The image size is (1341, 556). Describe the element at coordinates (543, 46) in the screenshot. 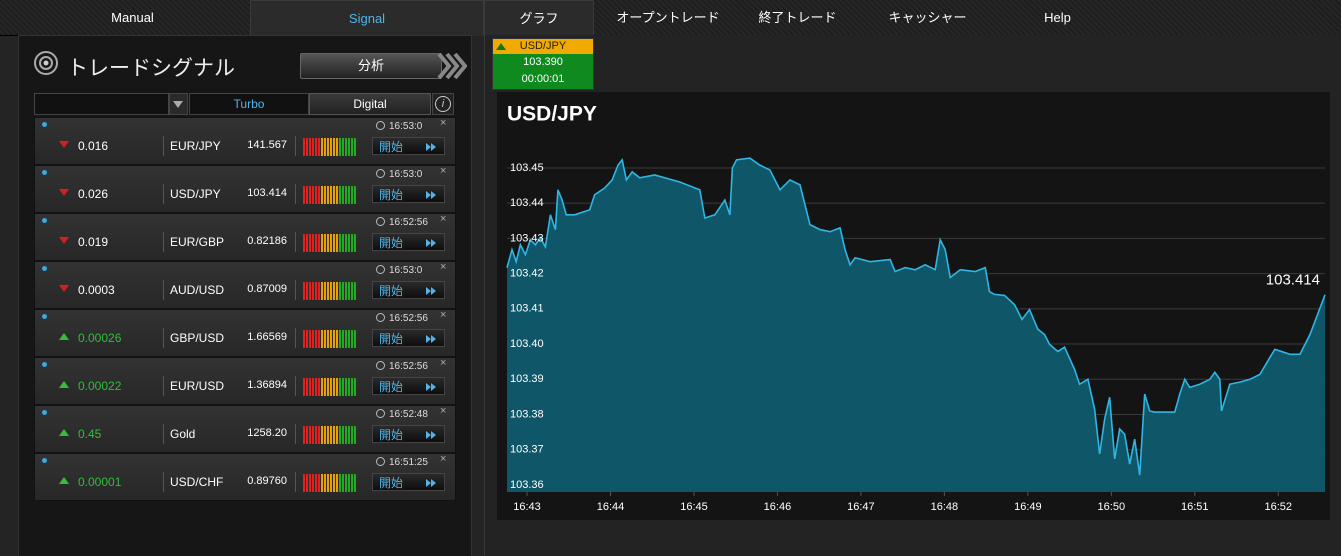

I see `ticker-pair-text: USD/JPY` at that location.